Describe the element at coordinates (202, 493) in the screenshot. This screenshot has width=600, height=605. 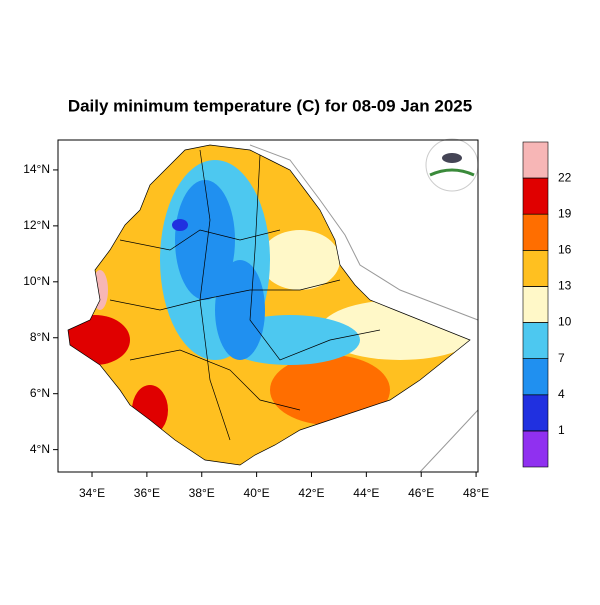
I see `x-tick-label: 38°E` at that location.